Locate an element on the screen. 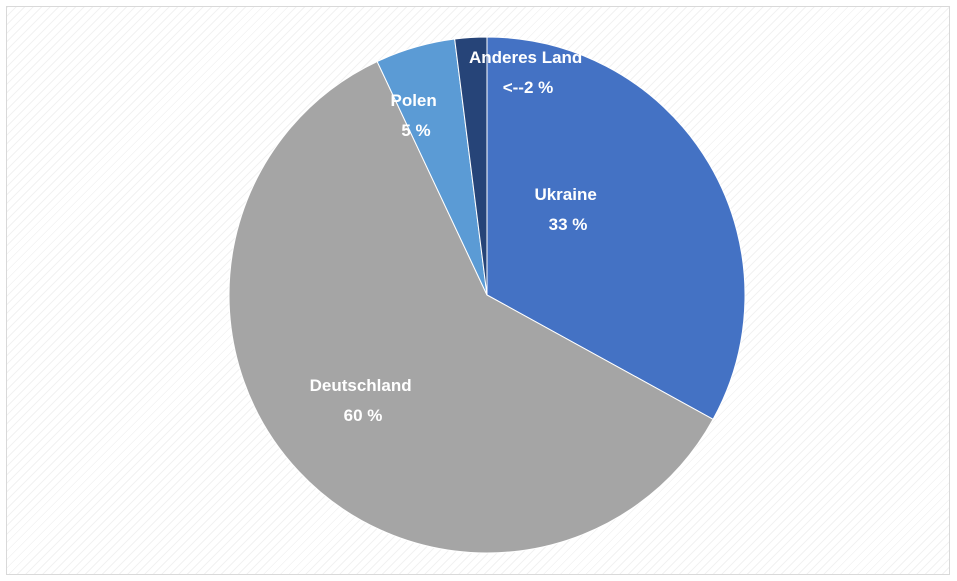 This screenshot has width=957, height=581. slice-label-polen: Polen 5 % is located at coordinates (415, 115).